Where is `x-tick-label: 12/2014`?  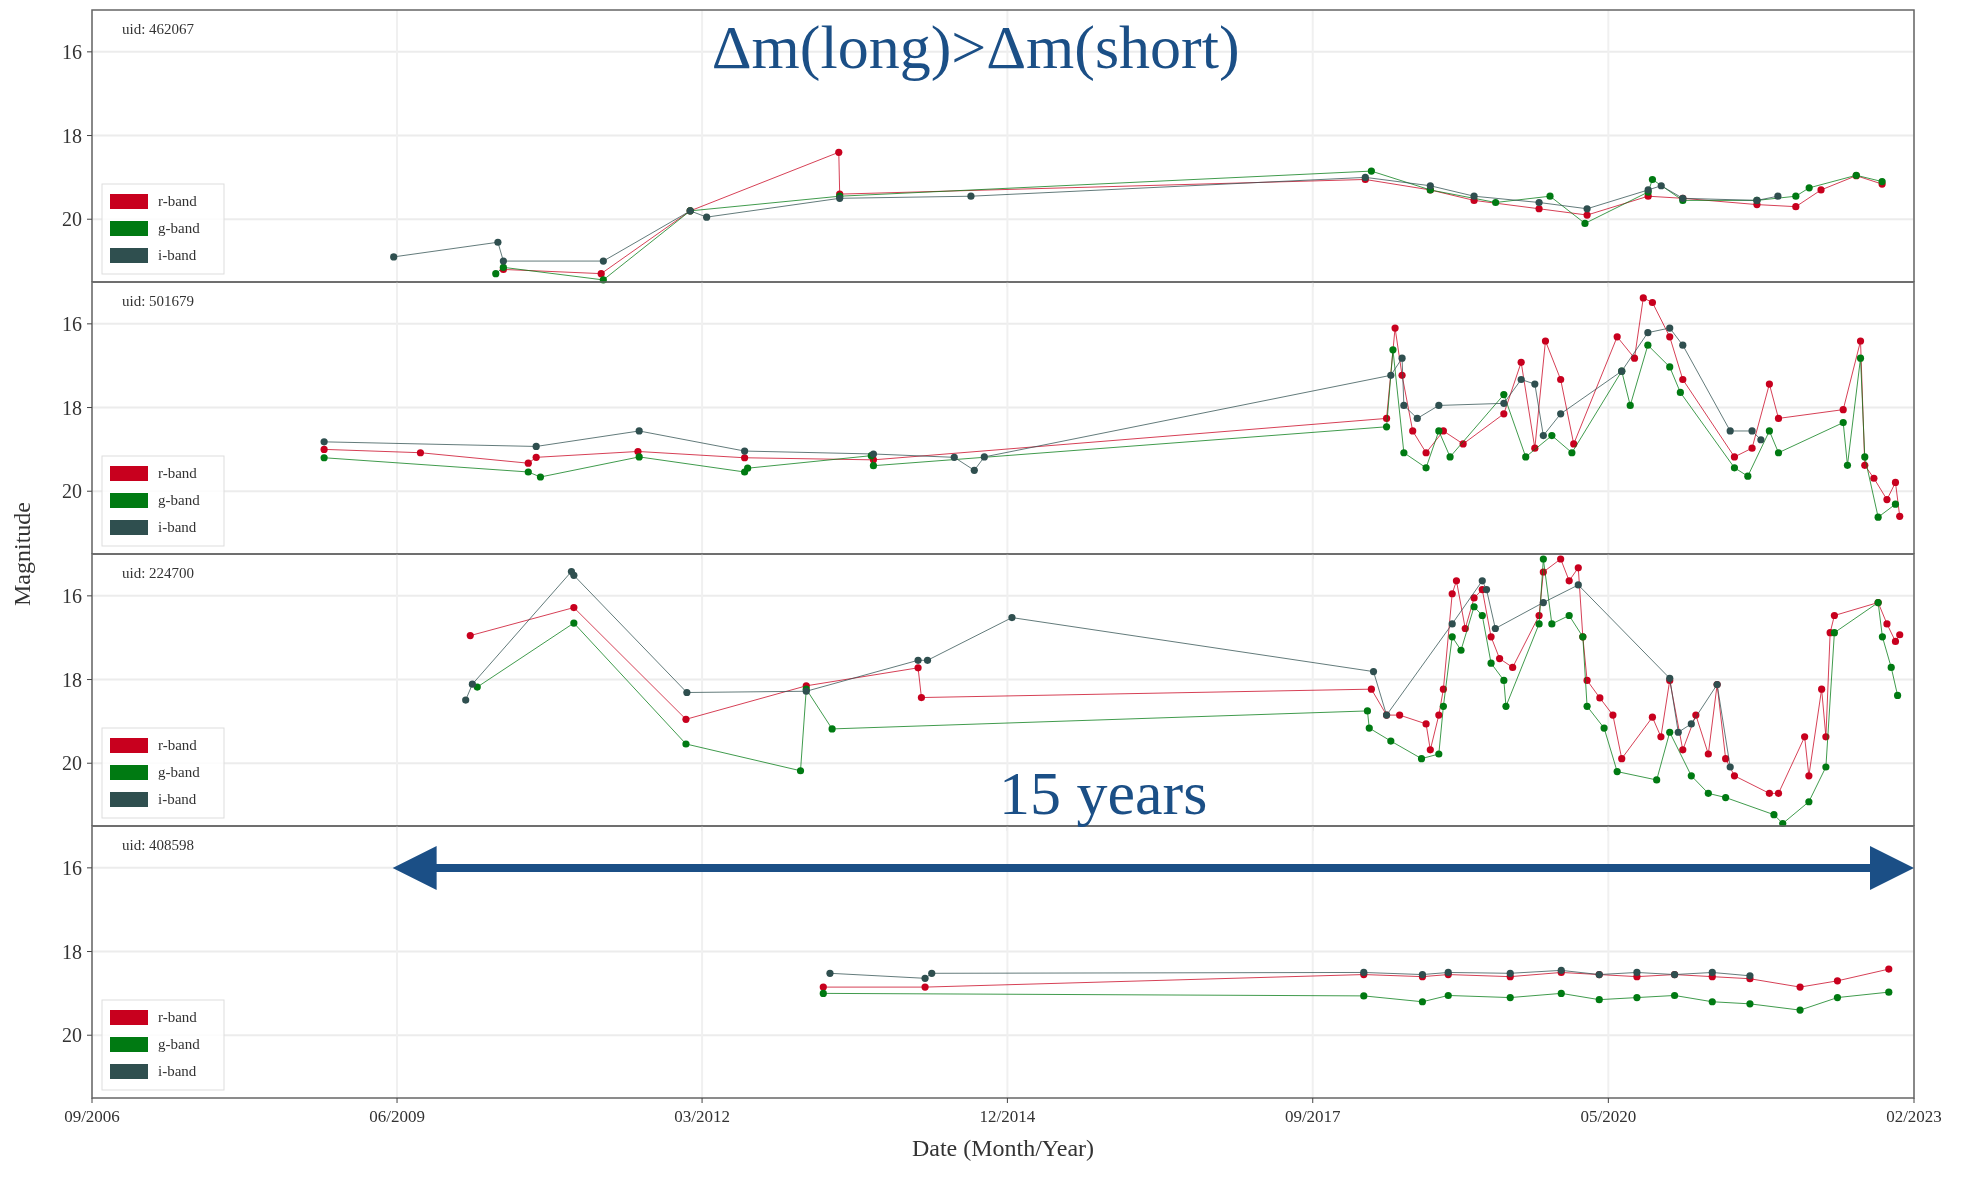
x-tick-label: 12/2014 is located at coordinates (1007, 1116).